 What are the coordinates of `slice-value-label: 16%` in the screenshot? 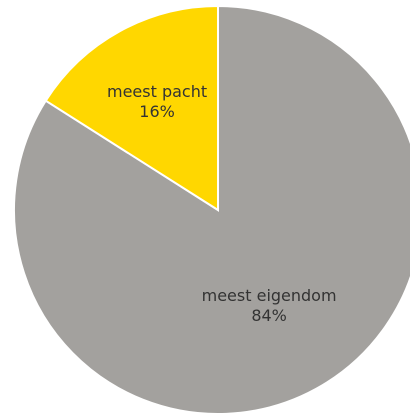 It's located at (157, 111).